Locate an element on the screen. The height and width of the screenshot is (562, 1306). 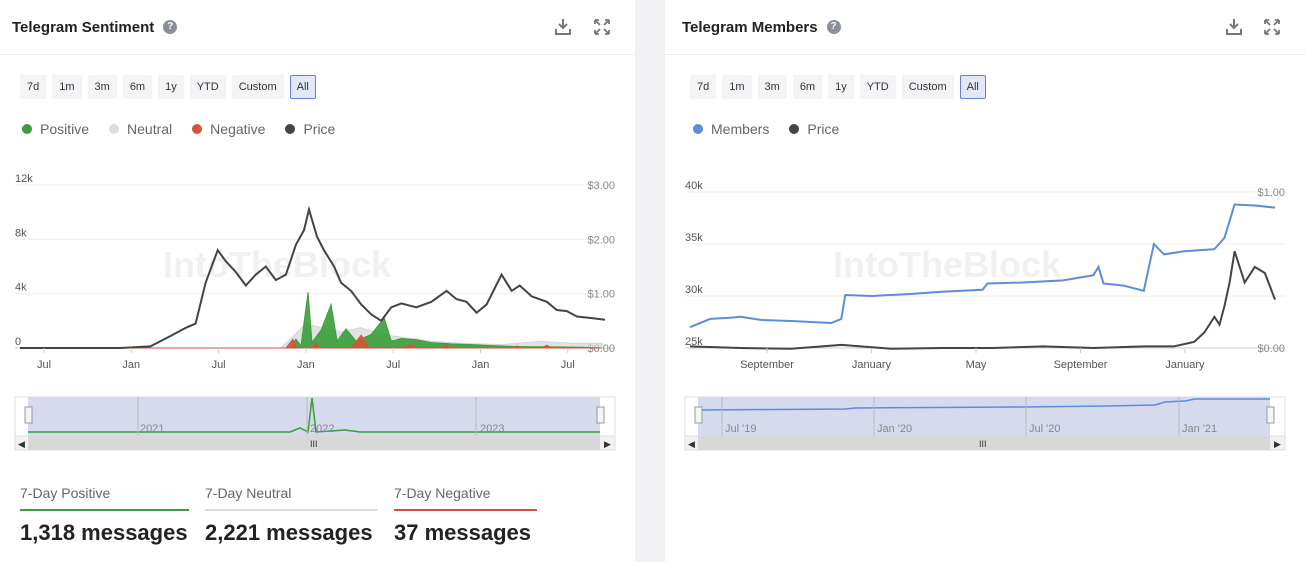
y-tick-label: 40k is located at coordinates (694, 186).